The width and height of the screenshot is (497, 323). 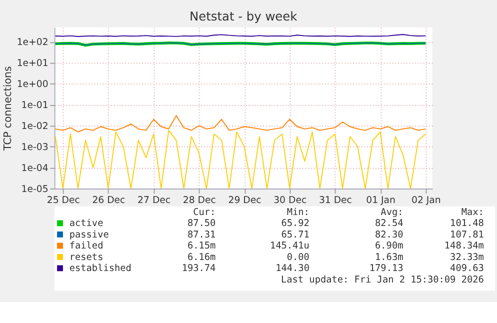 What do you see at coordinates (295, 224) in the screenshot?
I see `text: 65.92` at bounding box center [295, 224].